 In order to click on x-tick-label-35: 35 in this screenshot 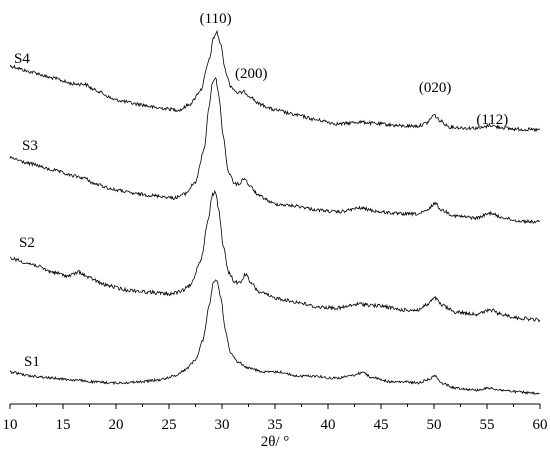, I will do `click(275, 425)`.